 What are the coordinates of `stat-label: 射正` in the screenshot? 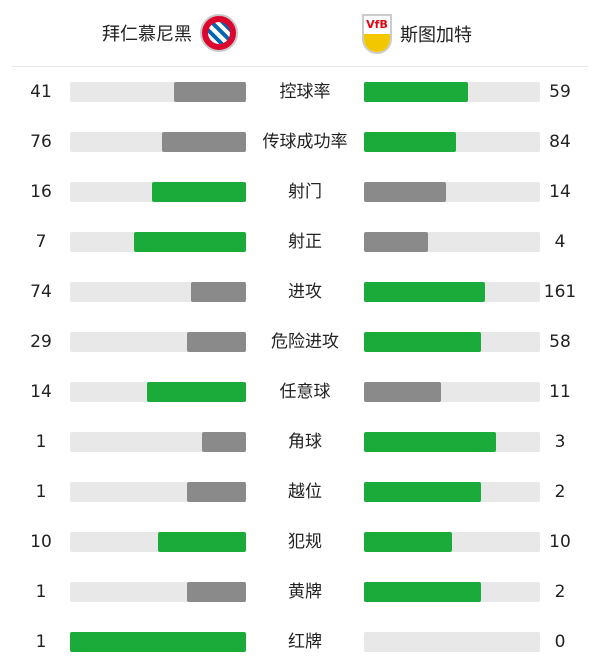 It's located at (305, 242).